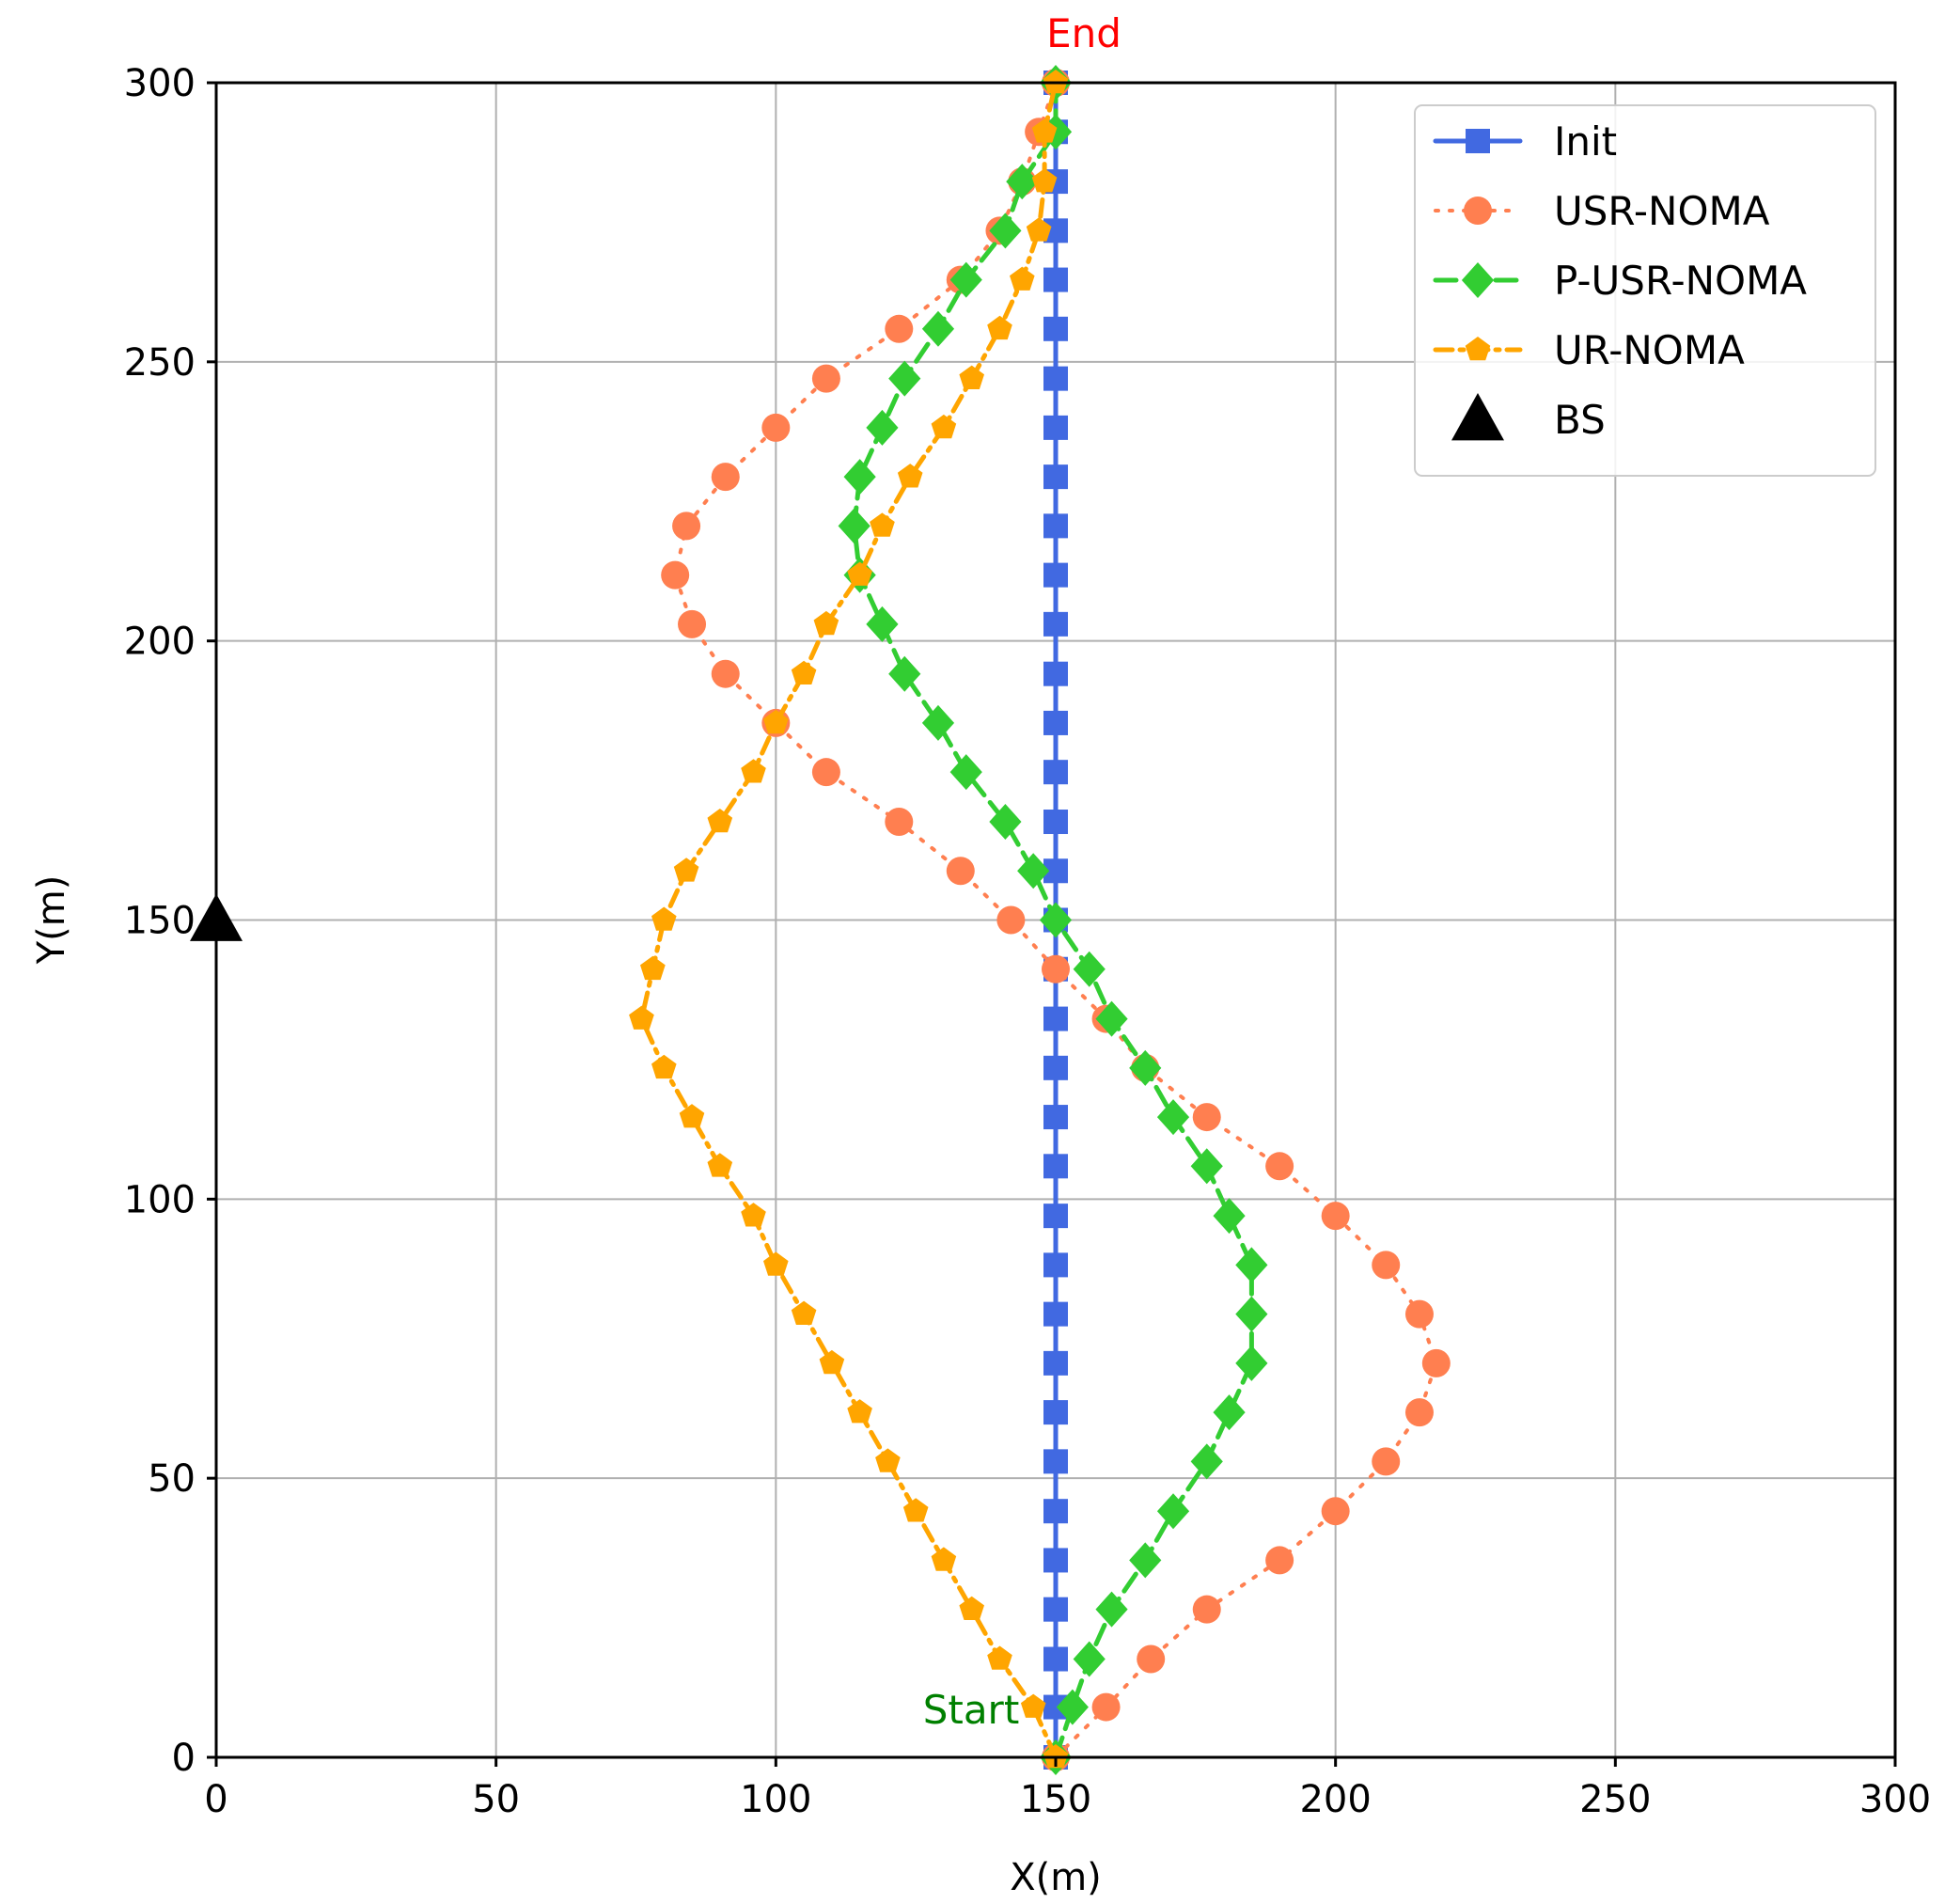  I want to click on y-tick-label: 250, so click(160, 363).